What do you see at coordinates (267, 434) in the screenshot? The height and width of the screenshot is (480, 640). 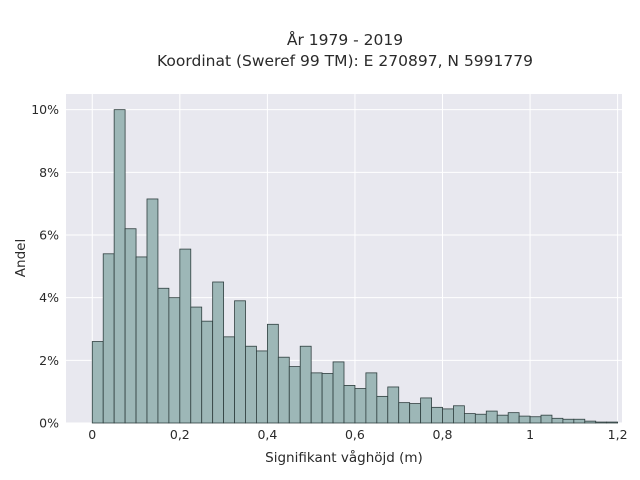 I see `x-tick-label: 0,4` at bounding box center [267, 434].